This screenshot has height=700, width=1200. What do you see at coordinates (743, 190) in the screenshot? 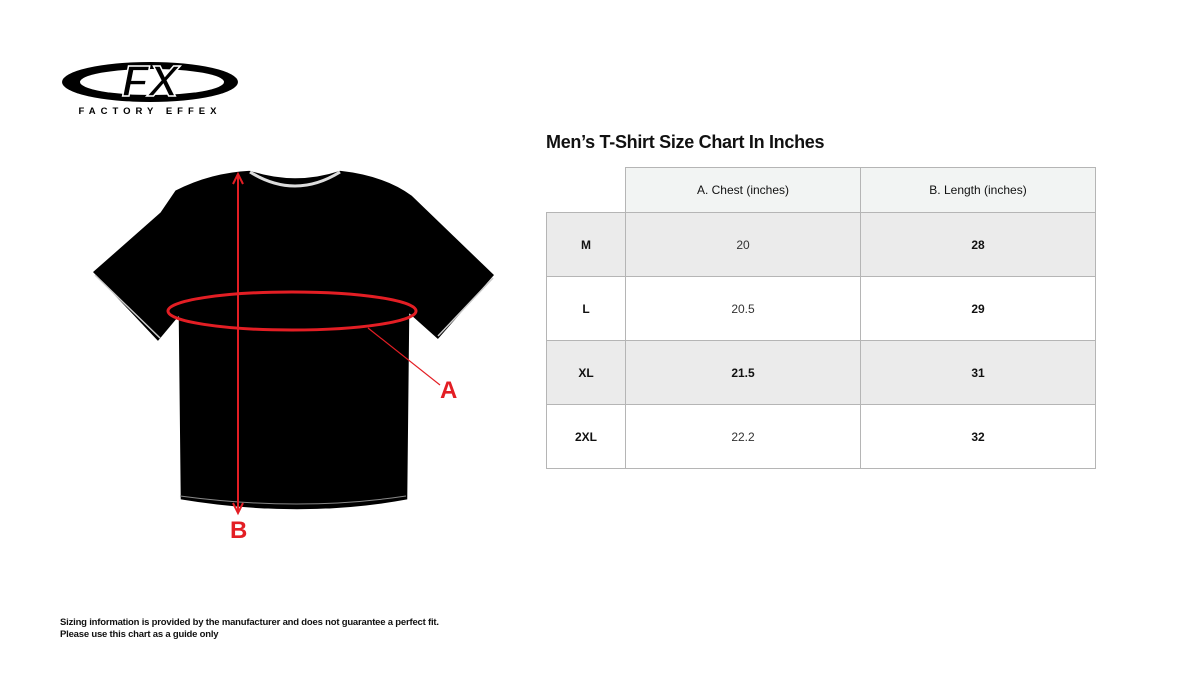
I see `header-chest: A. Chest (inches)` at bounding box center [743, 190].